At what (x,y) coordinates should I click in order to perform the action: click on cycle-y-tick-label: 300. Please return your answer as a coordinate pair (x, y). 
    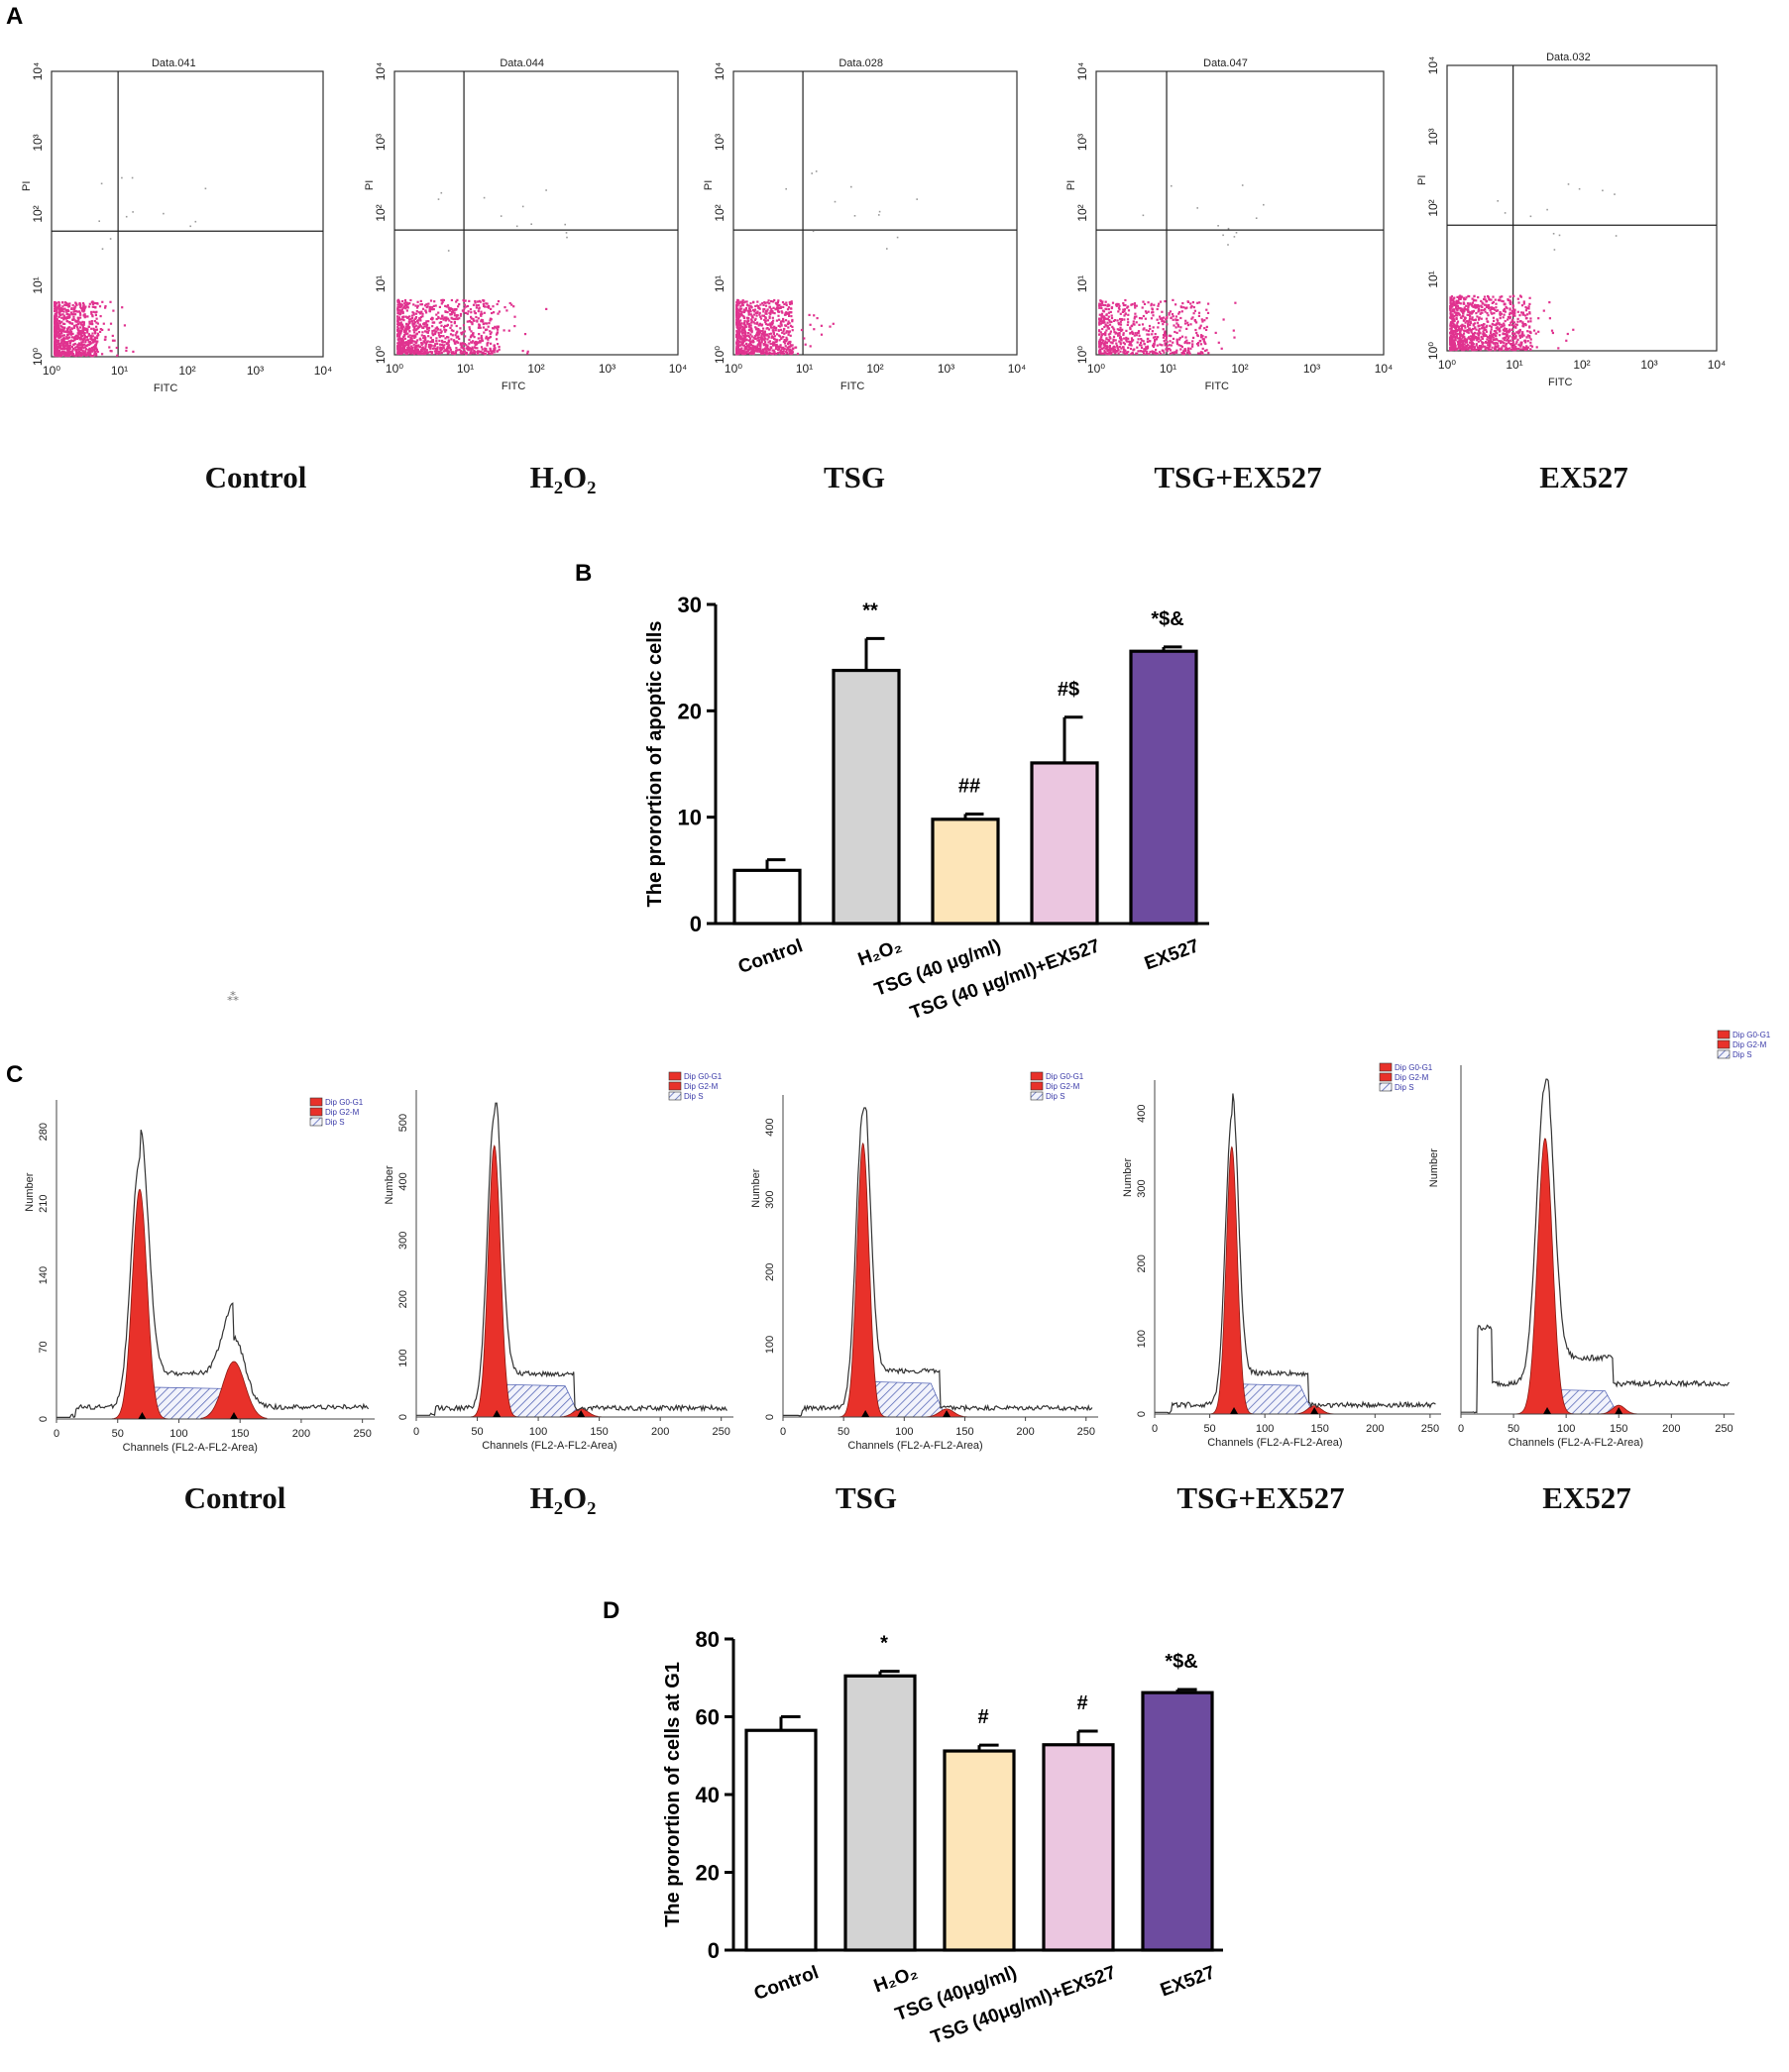
    Looking at the image, I should click on (1142, 1188).